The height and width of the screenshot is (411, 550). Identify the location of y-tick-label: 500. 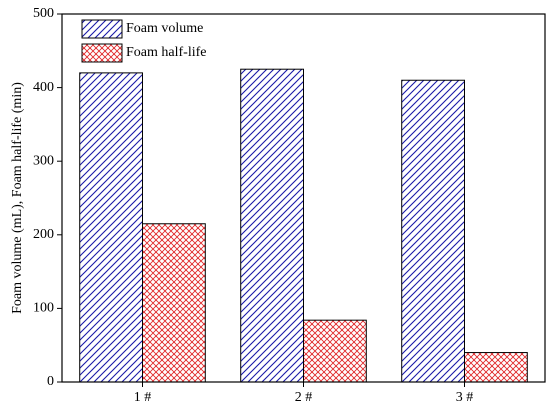
(43, 13).